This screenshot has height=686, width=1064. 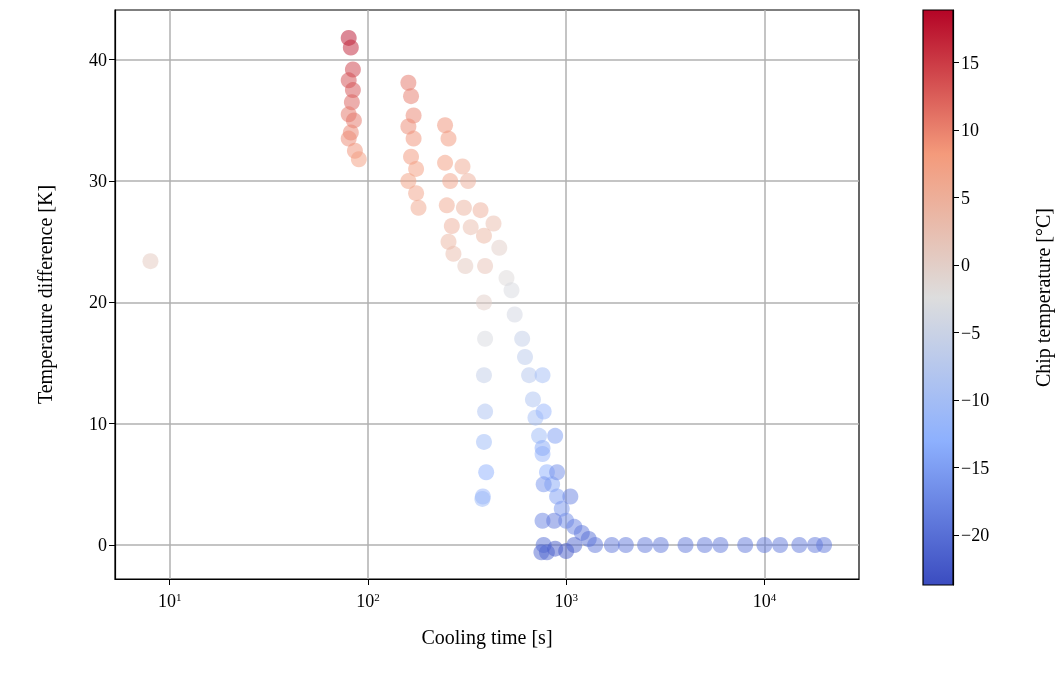 I want to click on x-axis-title: Cooling time [s], so click(x=487, y=637).